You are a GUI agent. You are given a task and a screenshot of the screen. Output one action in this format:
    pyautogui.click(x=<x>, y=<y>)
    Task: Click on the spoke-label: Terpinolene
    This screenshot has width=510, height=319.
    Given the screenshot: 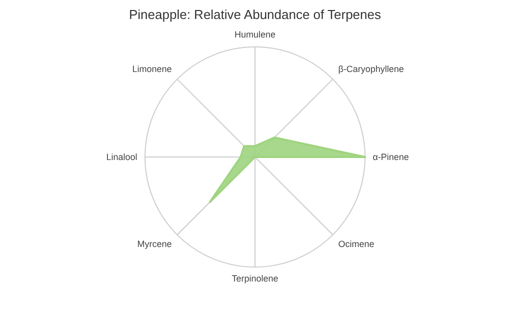 What is the action you would take?
    pyautogui.click(x=255, y=279)
    